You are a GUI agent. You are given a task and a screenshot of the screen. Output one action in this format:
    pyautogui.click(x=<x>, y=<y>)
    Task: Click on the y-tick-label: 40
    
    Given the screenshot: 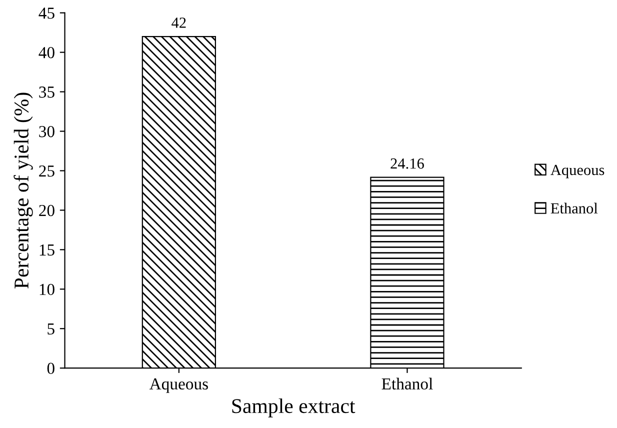 What is the action you would take?
    pyautogui.click(x=46, y=52)
    